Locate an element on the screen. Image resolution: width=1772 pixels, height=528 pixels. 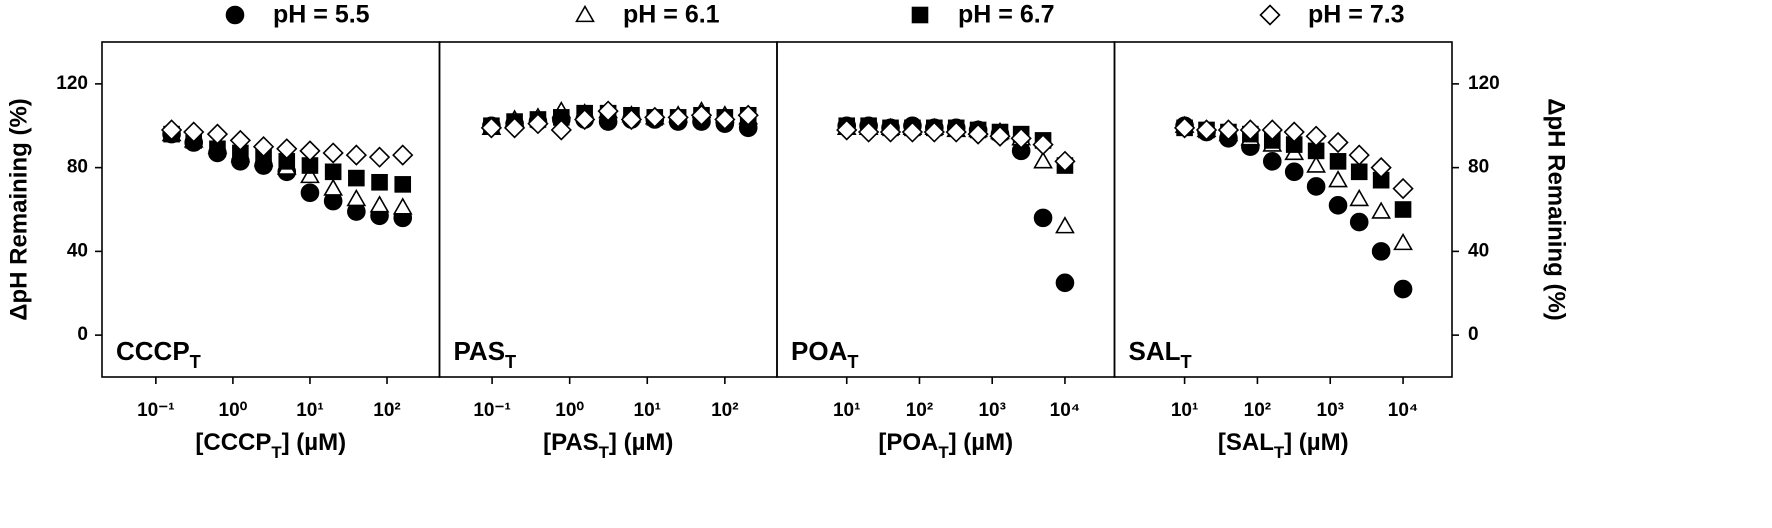
x-axis-label: [POAT] (µM) is located at coordinates (945, 445).